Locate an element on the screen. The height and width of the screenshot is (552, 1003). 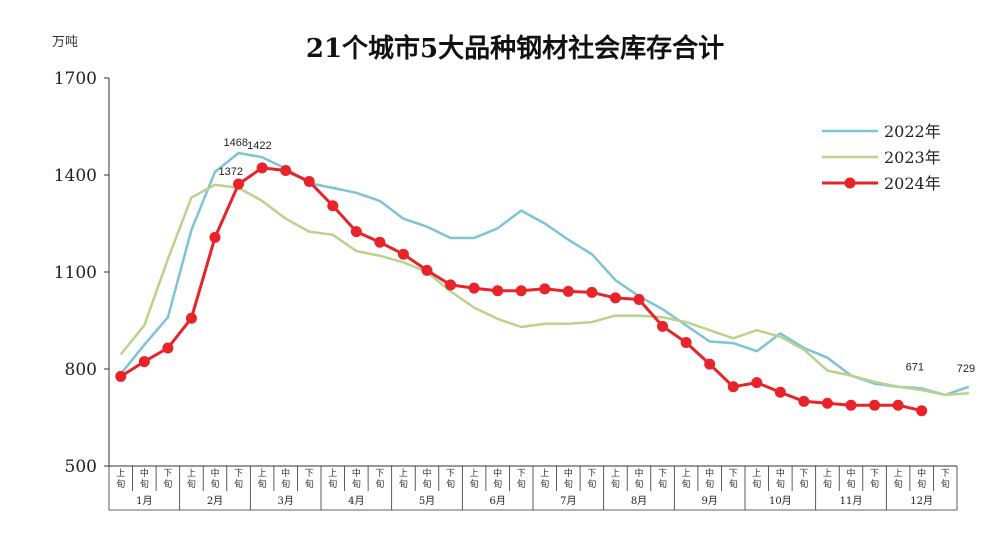
data-label: 1372 is located at coordinates (231, 172).